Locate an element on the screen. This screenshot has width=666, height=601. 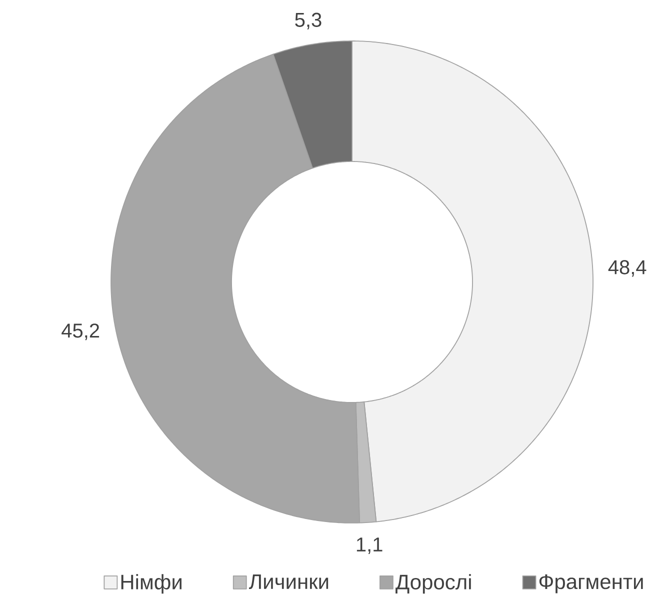
legend-label: Личинки is located at coordinates (288, 582).